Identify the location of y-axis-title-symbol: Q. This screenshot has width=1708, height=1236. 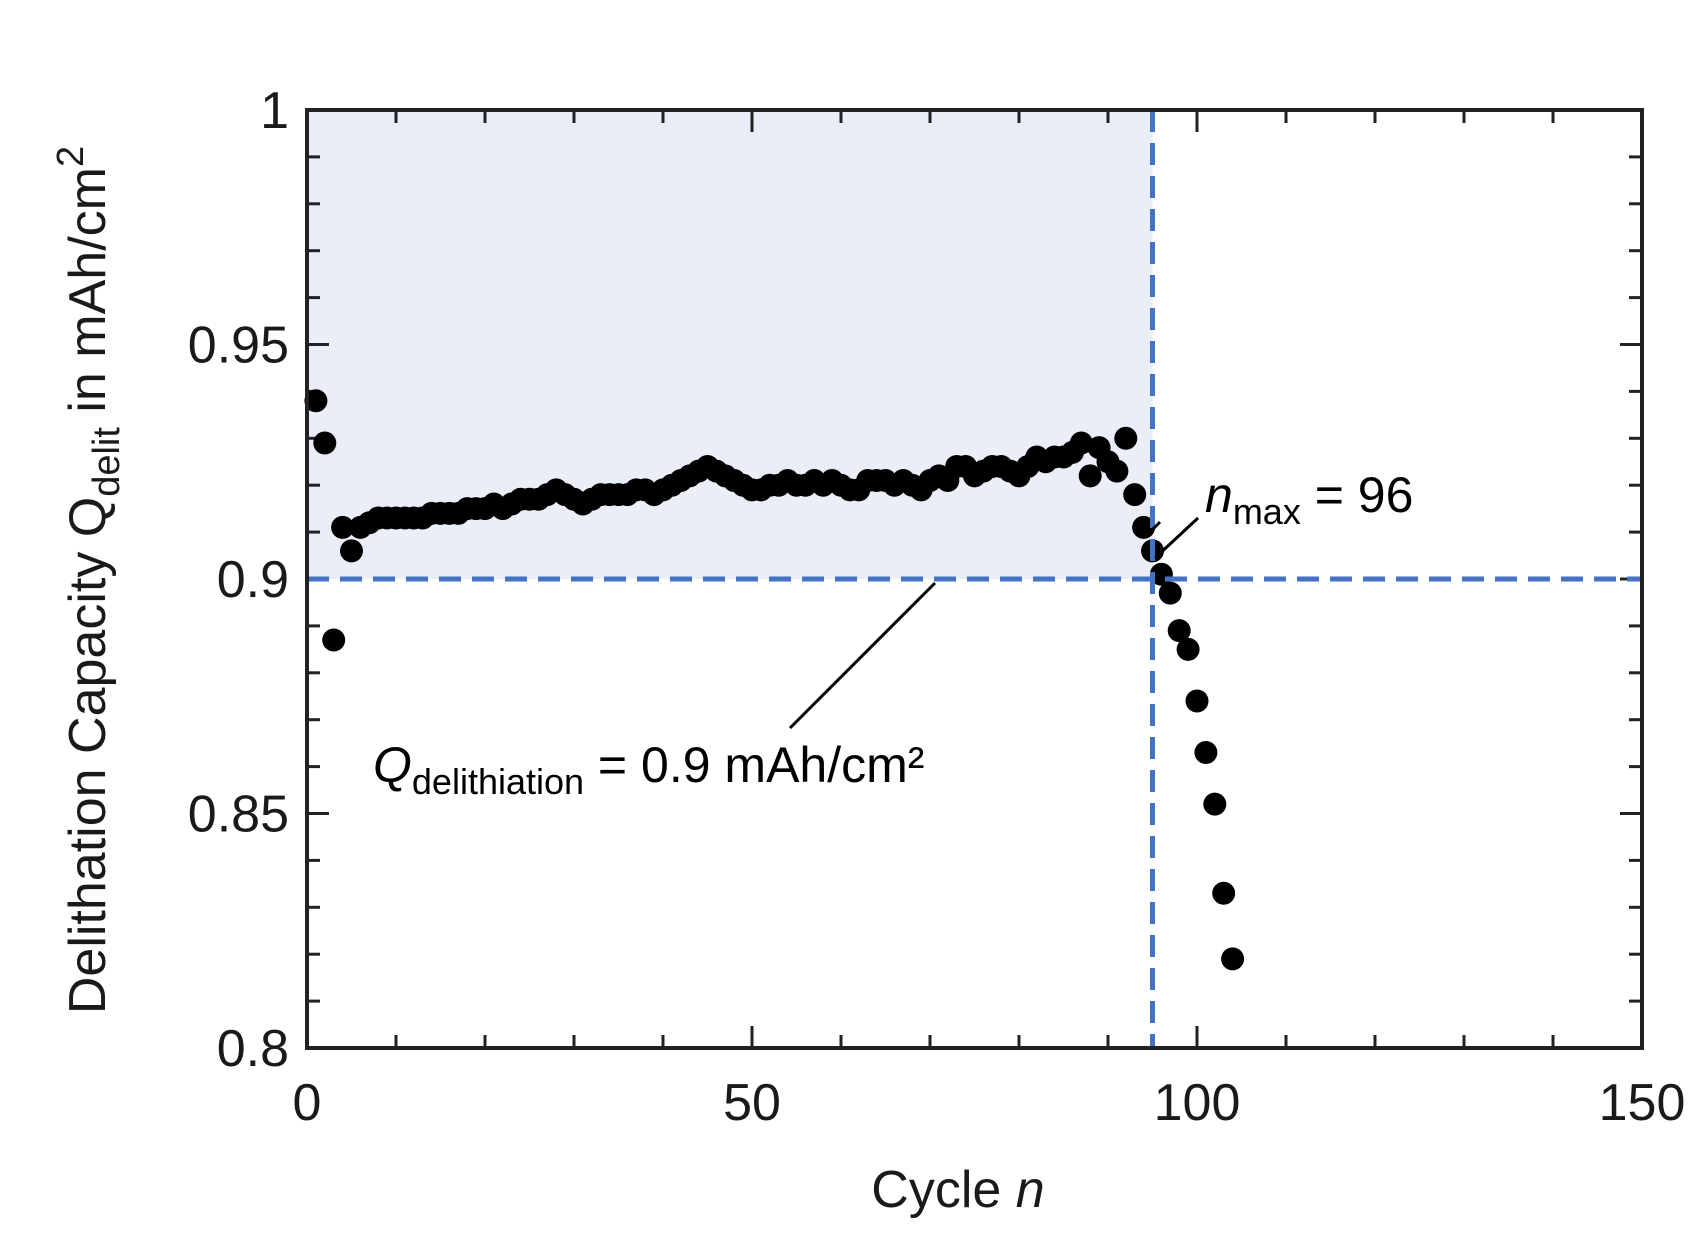
(88, 517).